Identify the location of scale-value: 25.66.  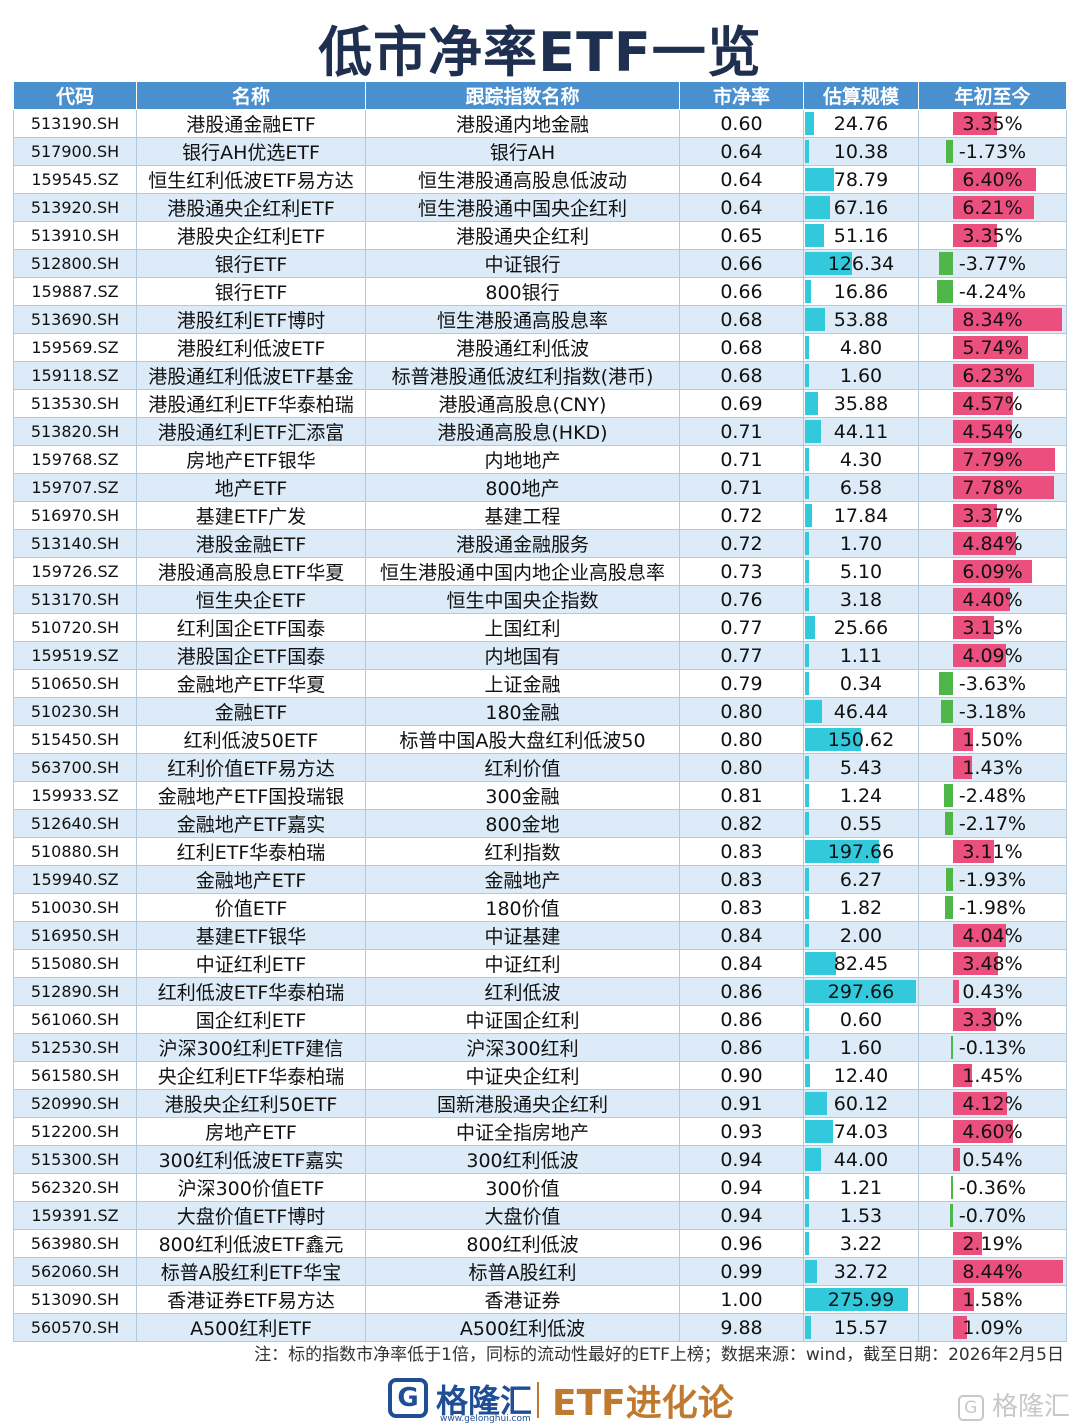
(861, 627).